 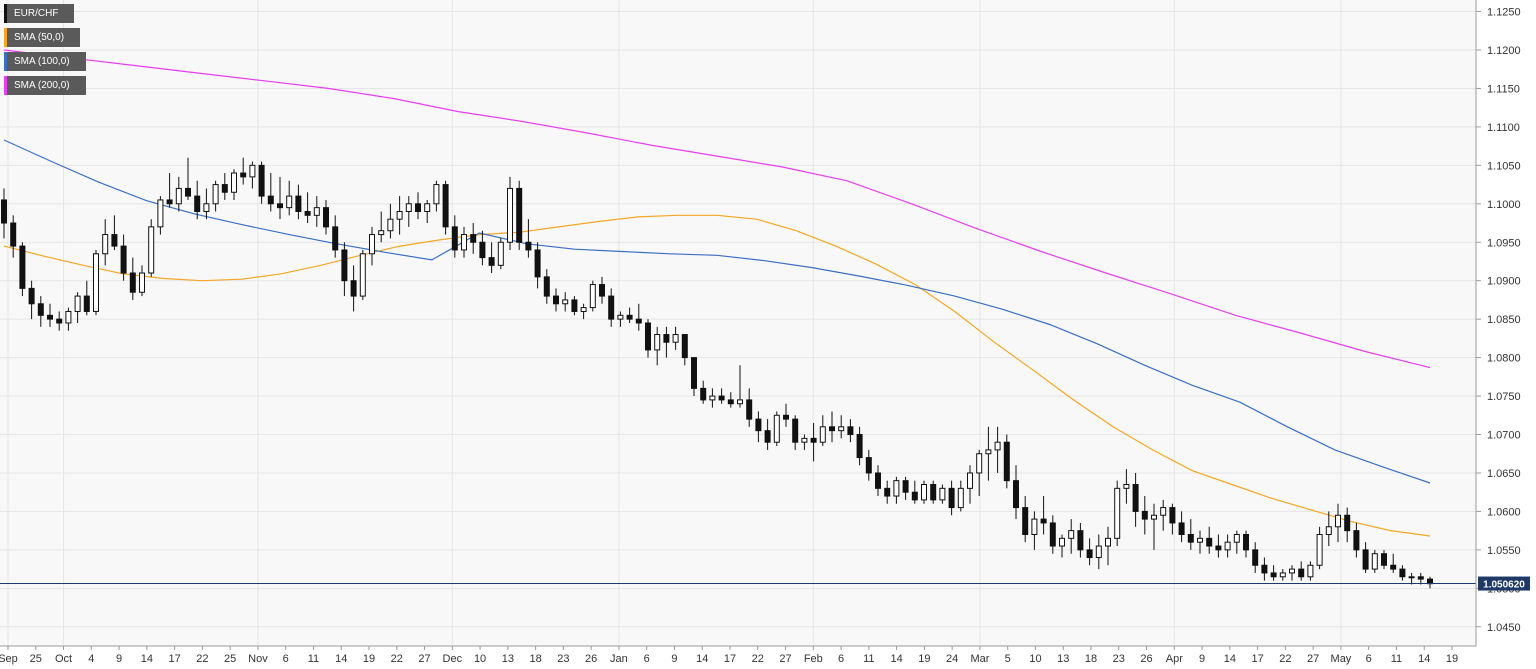 I want to click on legend-item-sma-50: SMA (50,0), so click(x=42, y=37).